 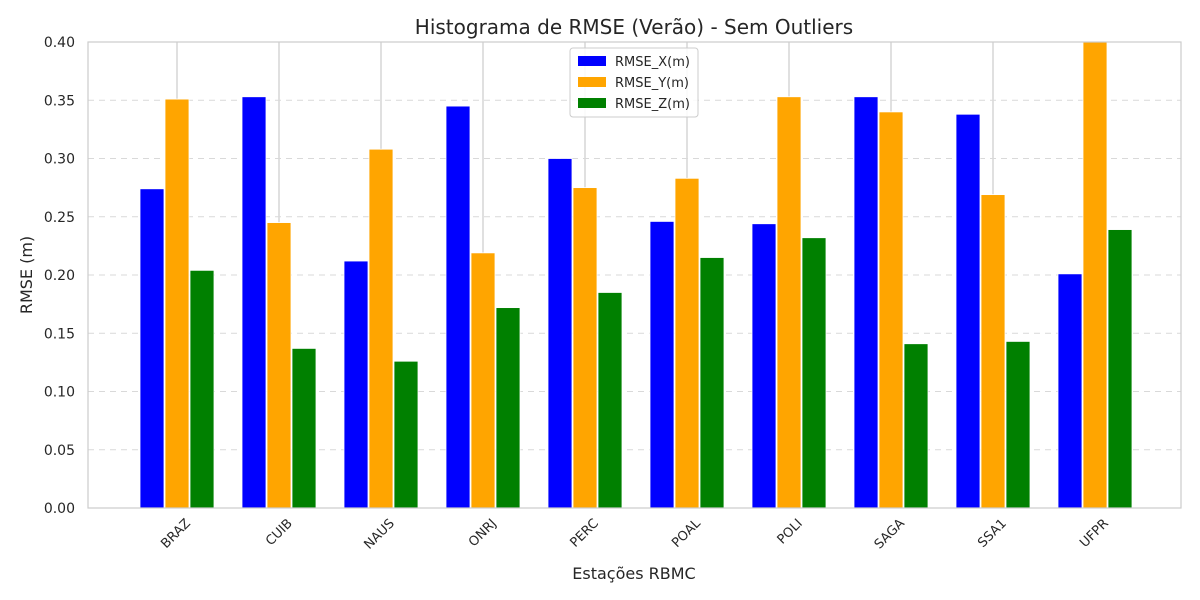 What do you see at coordinates (1095, 275) in the screenshot?
I see `bar-ufpr-y` at bounding box center [1095, 275].